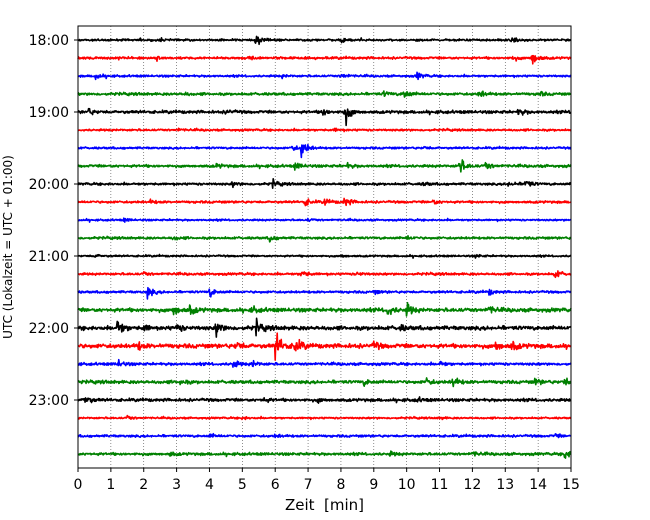 This screenshot has height=520, width=650. I want to click on x-tick-label: 13, so click(505, 485).